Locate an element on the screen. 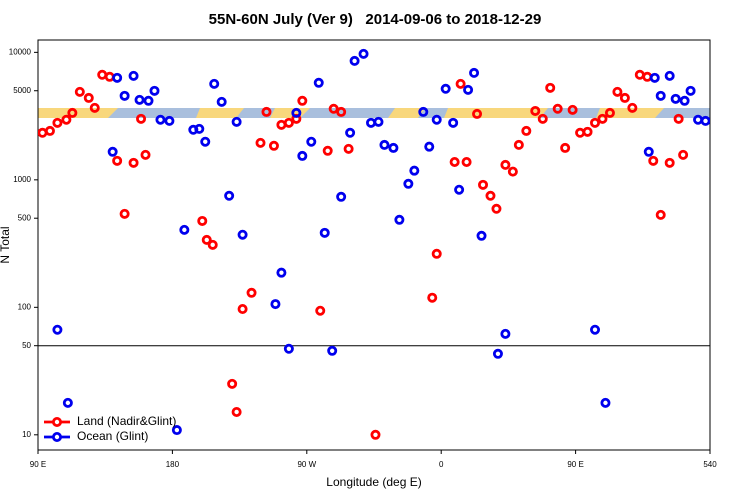  x-tick-label: 90 E is located at coordinates (575, 464).